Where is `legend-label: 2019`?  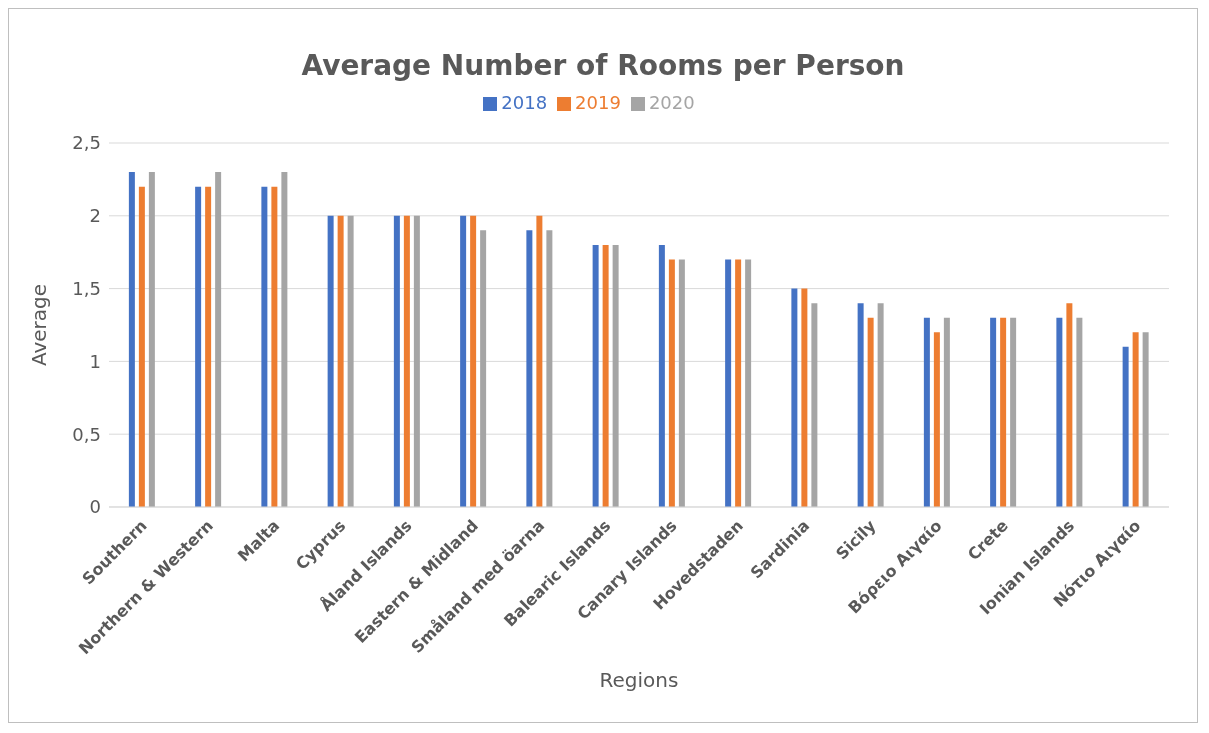 legend-label: 2019 is located at coordinates (598, 102).